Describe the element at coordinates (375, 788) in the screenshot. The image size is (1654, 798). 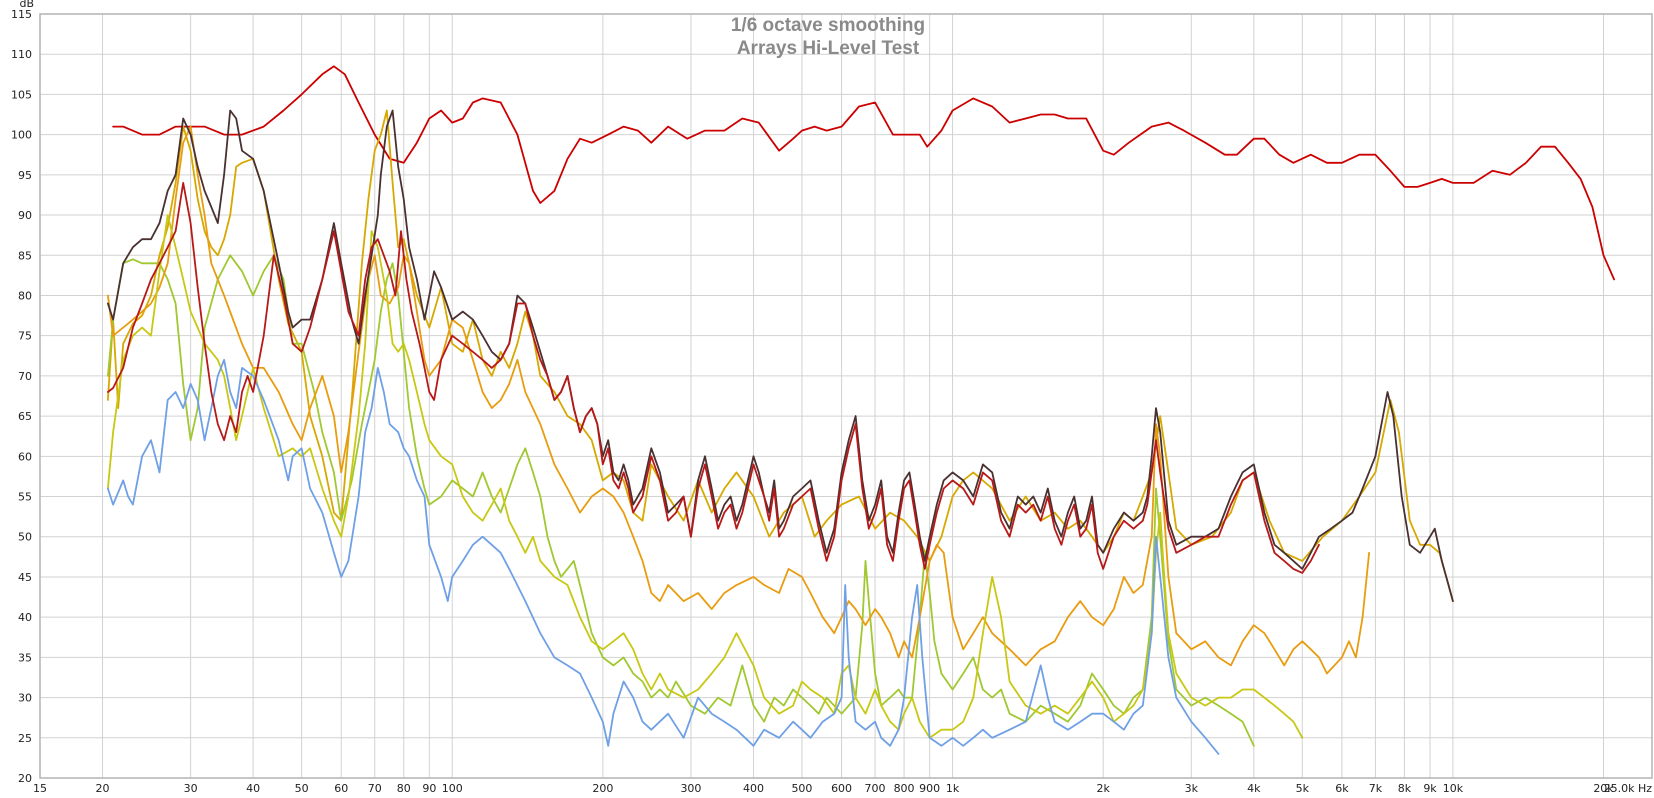
I see `x-tick-label-6: 70` at that location.